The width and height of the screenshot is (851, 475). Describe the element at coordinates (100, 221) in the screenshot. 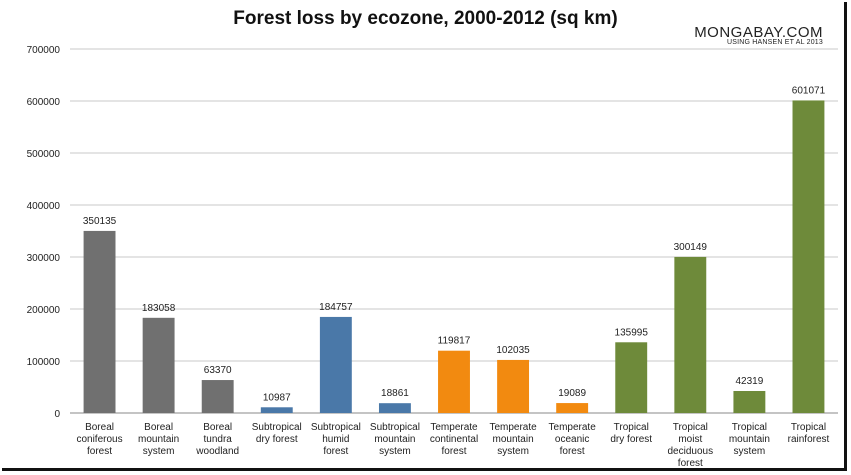

I see `data-label: 350135` at that location.